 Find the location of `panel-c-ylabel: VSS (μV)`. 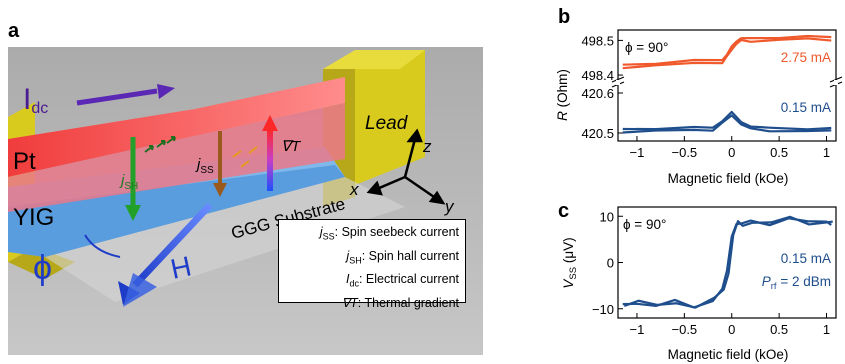

panel-c-ylabel: VSS (μV) is located at coordinates (570, 262).